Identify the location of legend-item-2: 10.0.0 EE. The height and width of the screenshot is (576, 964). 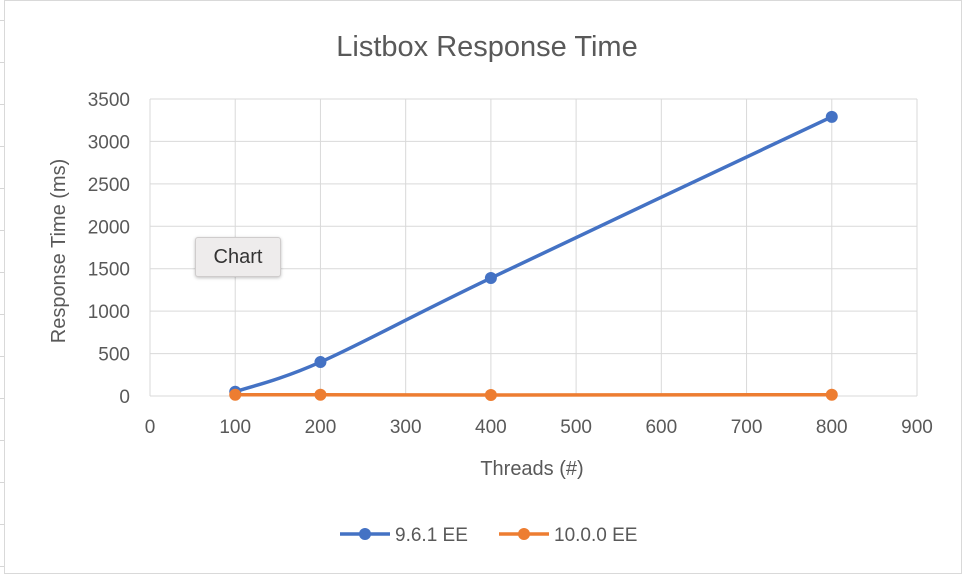
(568, 535).